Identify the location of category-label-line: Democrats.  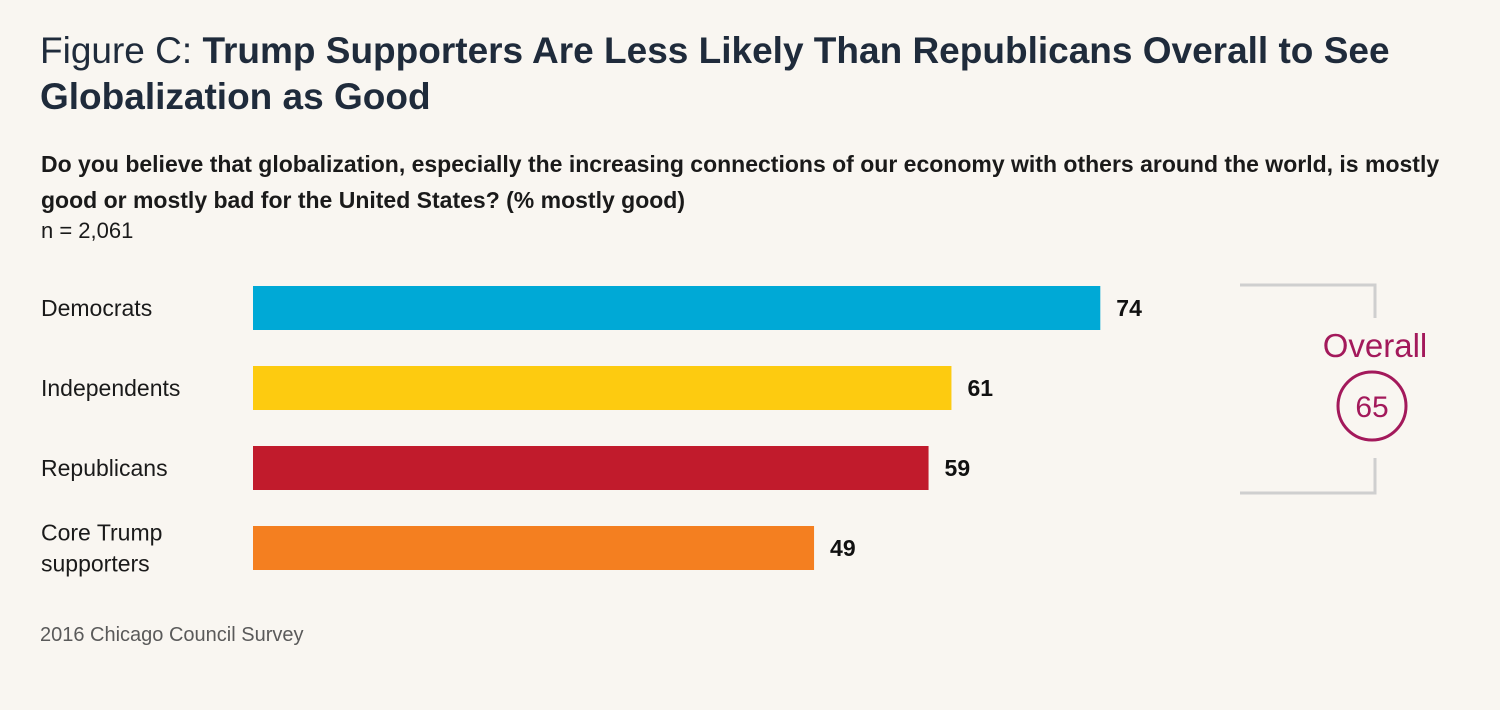
(96, 308).